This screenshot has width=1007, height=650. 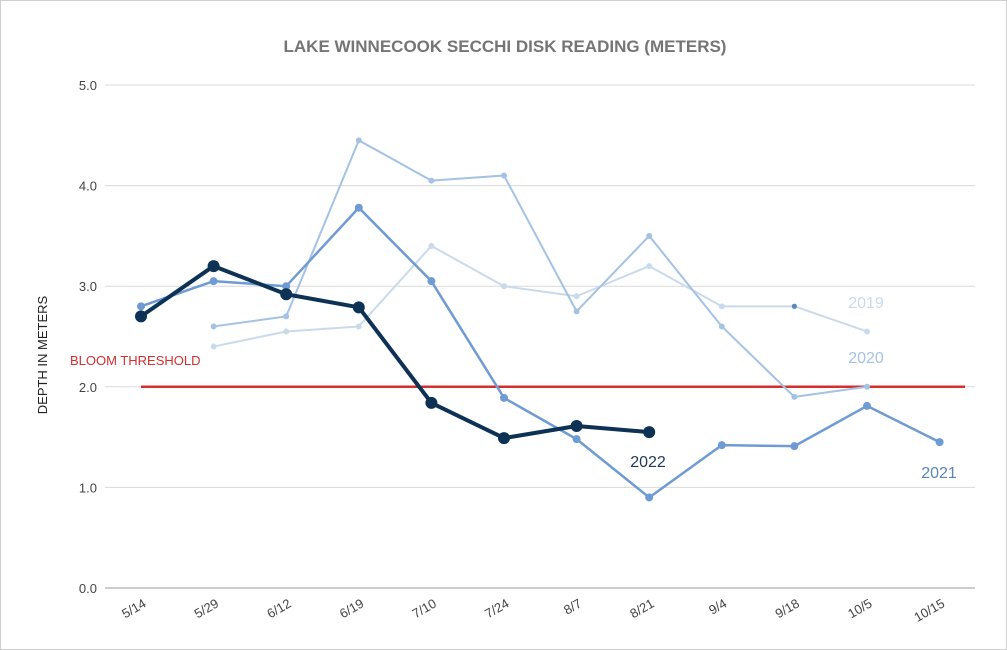 What do you see at coordinates (88, 387) in the screenshot?
I see `y-tick-label: 2.0` at bounding box center [88, 387].